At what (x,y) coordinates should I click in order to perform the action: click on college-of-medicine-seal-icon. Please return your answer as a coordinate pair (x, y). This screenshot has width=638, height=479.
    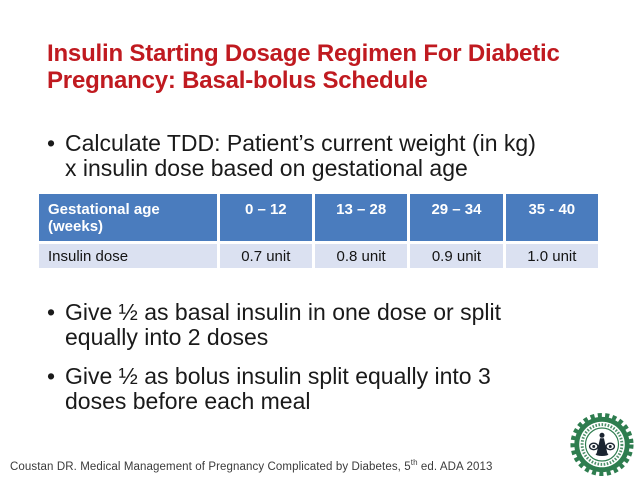
    Looking at the image, I should click on (602, 444).